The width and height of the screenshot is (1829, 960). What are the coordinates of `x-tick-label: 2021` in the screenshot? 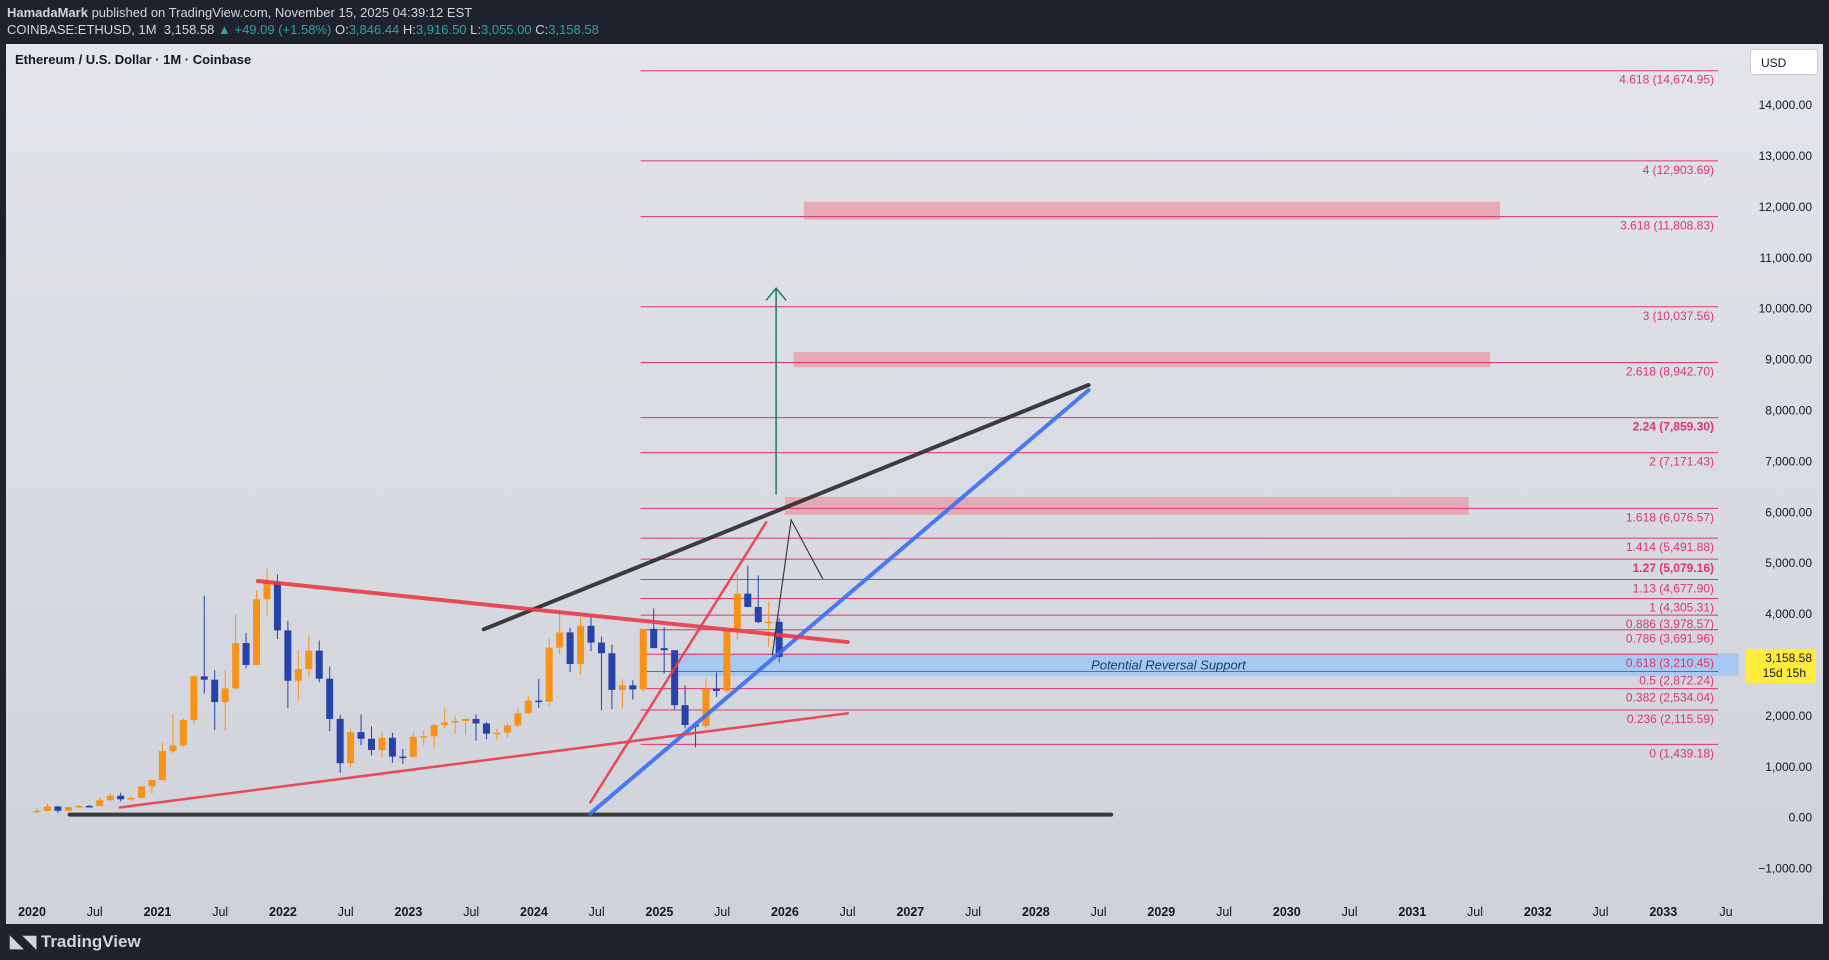 It's located at (158, 912).